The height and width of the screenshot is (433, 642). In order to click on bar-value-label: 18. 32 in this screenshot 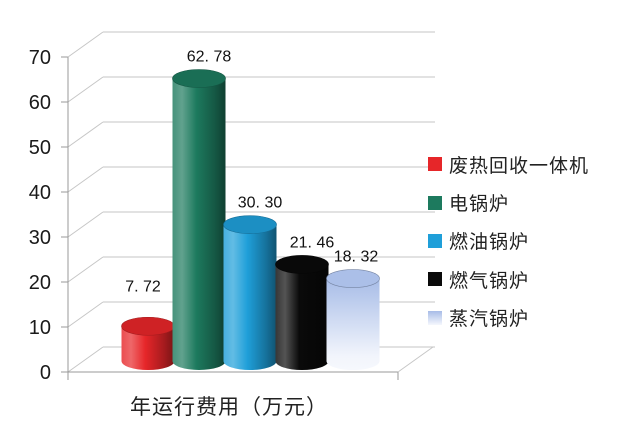, I will do `click(356, 257)`.